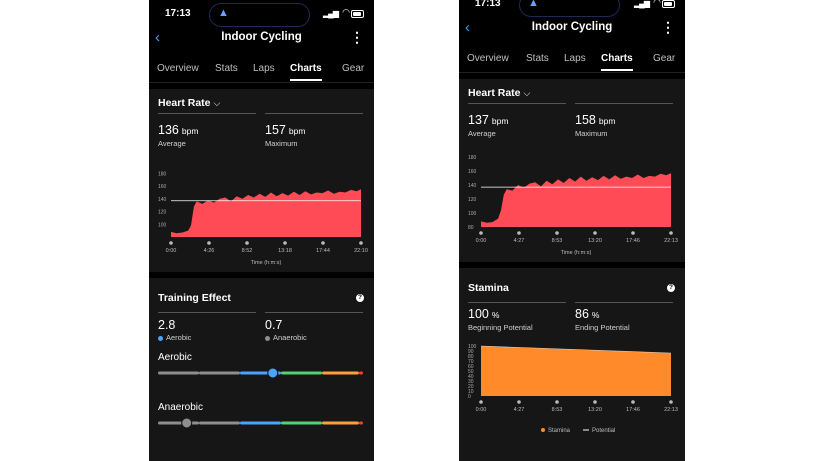  I want to click on aerobic-te-value: 2.8, so click(167, 325).